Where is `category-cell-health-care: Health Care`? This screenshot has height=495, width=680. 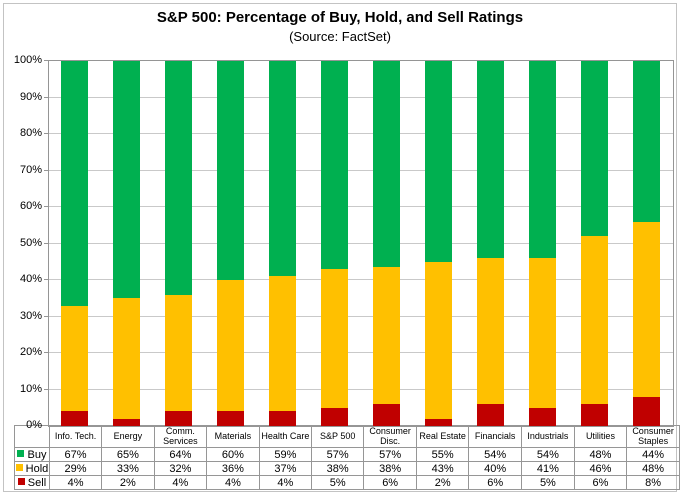
category-cell-health-care: Health Care is located at coordinates (285, 436).